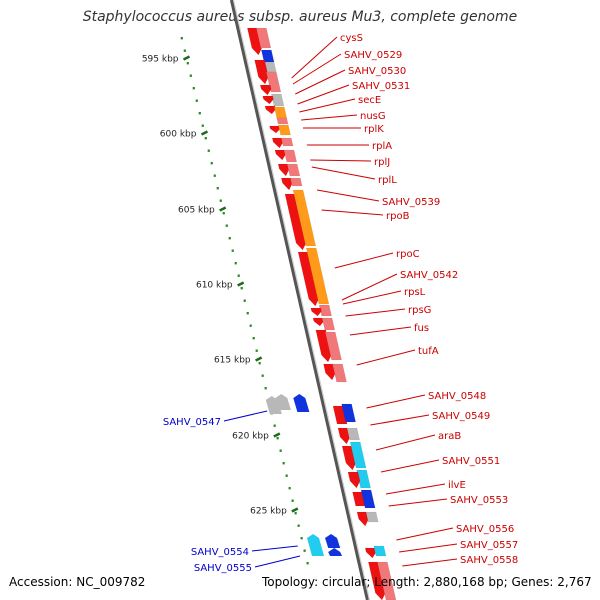 This screenshot has width=600, height=600. What do you see at coordinates (457, 396) in the screenshot?
I see `gene-label-right: SAHV_0548` at bounding box center [457, 396].